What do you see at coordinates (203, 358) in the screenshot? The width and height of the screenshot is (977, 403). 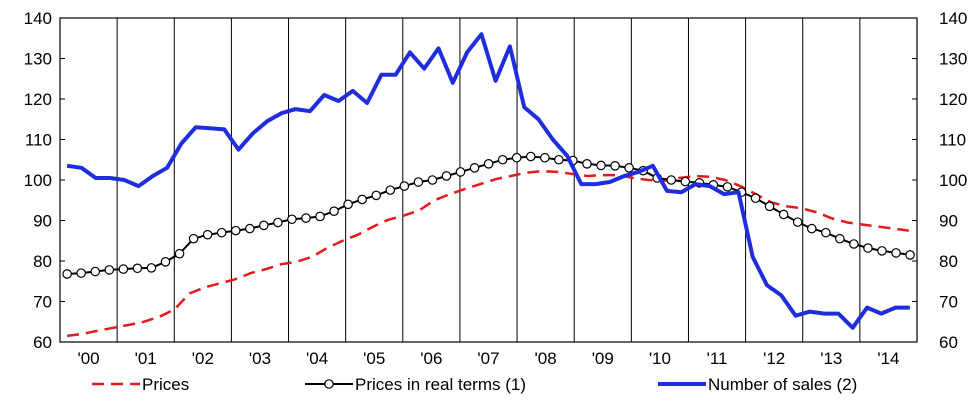 I see `x-tick-label: '02` at bounding box center [203, 358].